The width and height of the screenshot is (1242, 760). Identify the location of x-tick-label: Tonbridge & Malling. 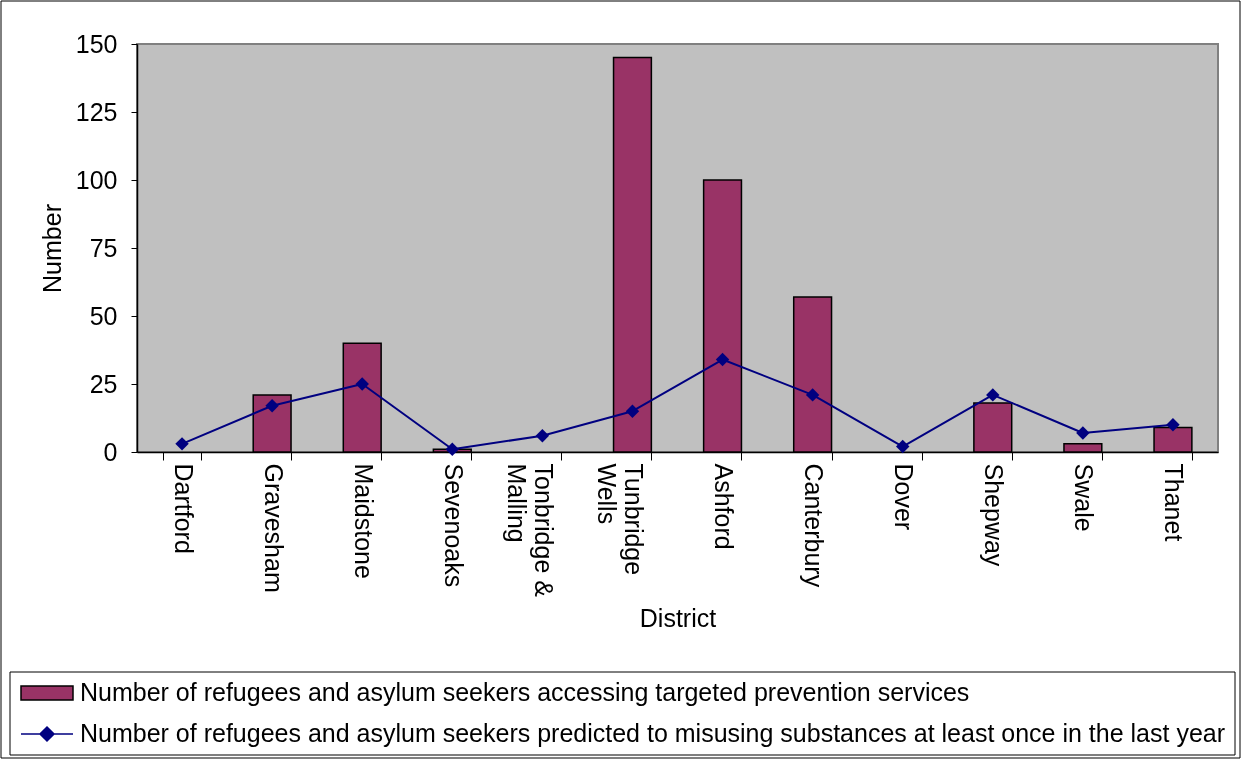
(530, 530).